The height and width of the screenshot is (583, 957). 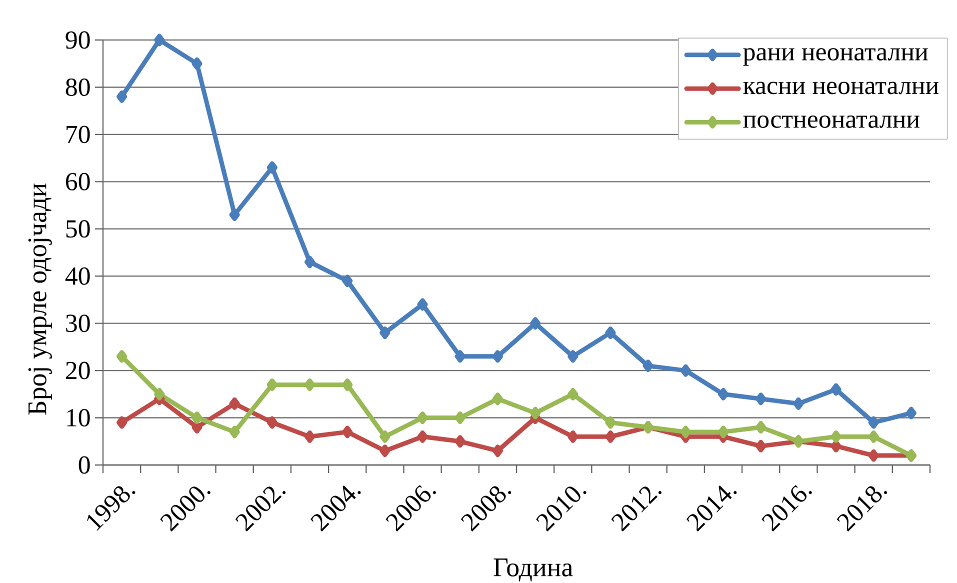 What do you see at coordinates (831, 121) in the screenshot?
I see `legend-label: постнеонатални` at bounding box center [831, 121].